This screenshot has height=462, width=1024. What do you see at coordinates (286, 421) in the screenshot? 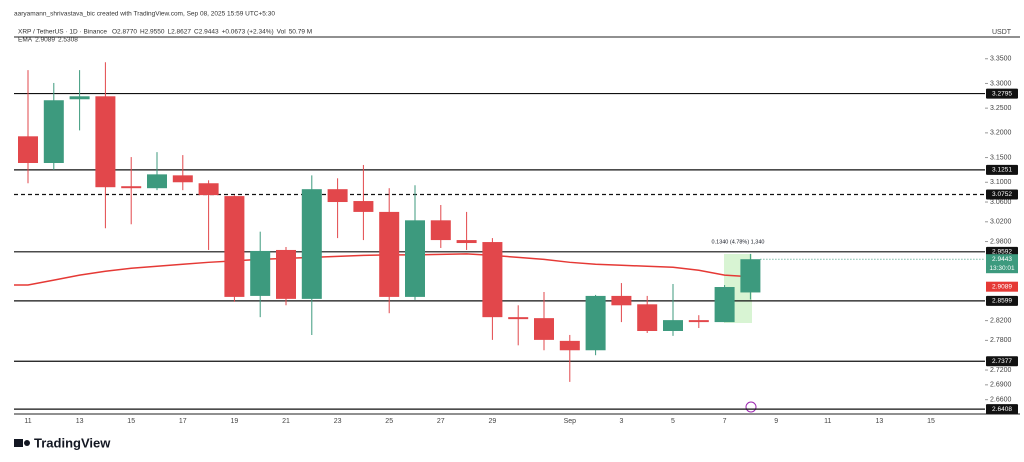
I see `x-tick-label: 21` at bounding box center [286, 421].